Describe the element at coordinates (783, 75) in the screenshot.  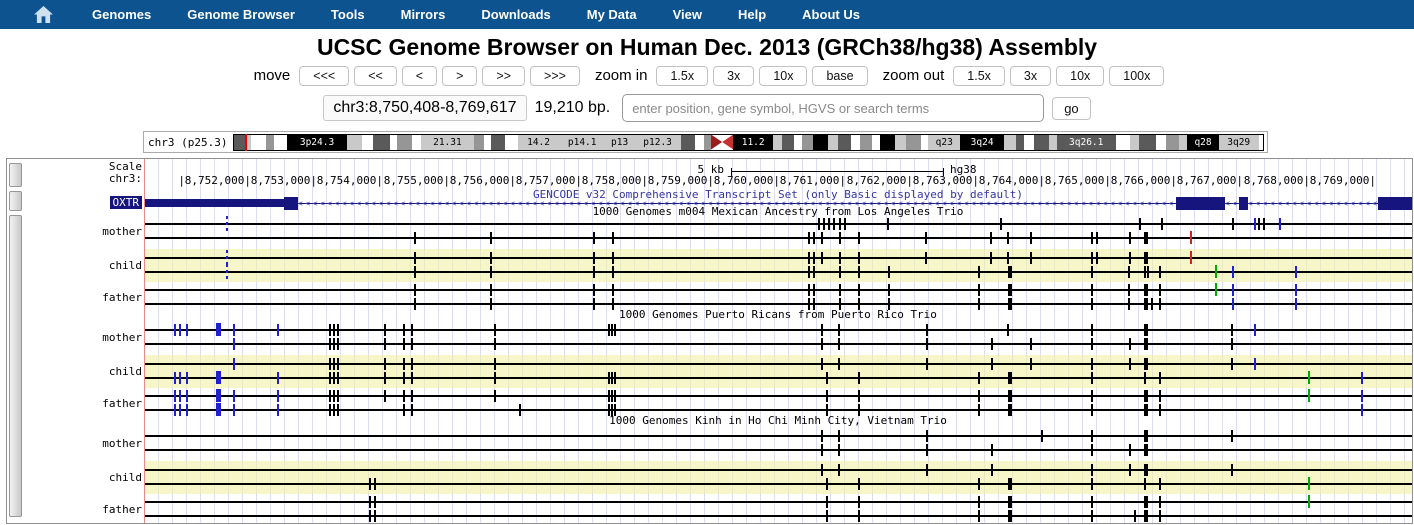
I see `zoom-in-button-3: 10x` at that location.